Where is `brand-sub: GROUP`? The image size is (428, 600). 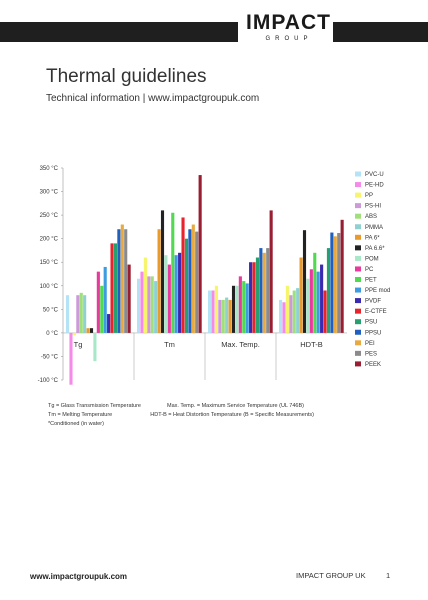 brand-sub: GROUP is located at coordinates (289, 39).